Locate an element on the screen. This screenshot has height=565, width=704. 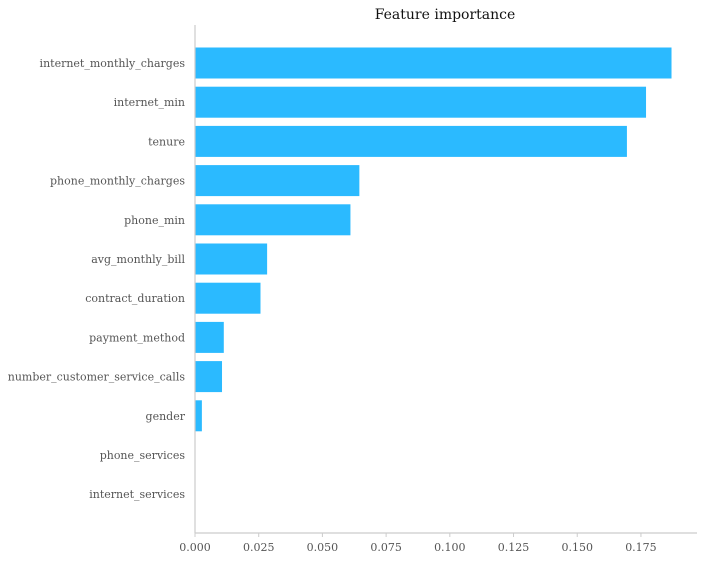
bar-phone-monthly-charges is located at coordinates (277, 181).